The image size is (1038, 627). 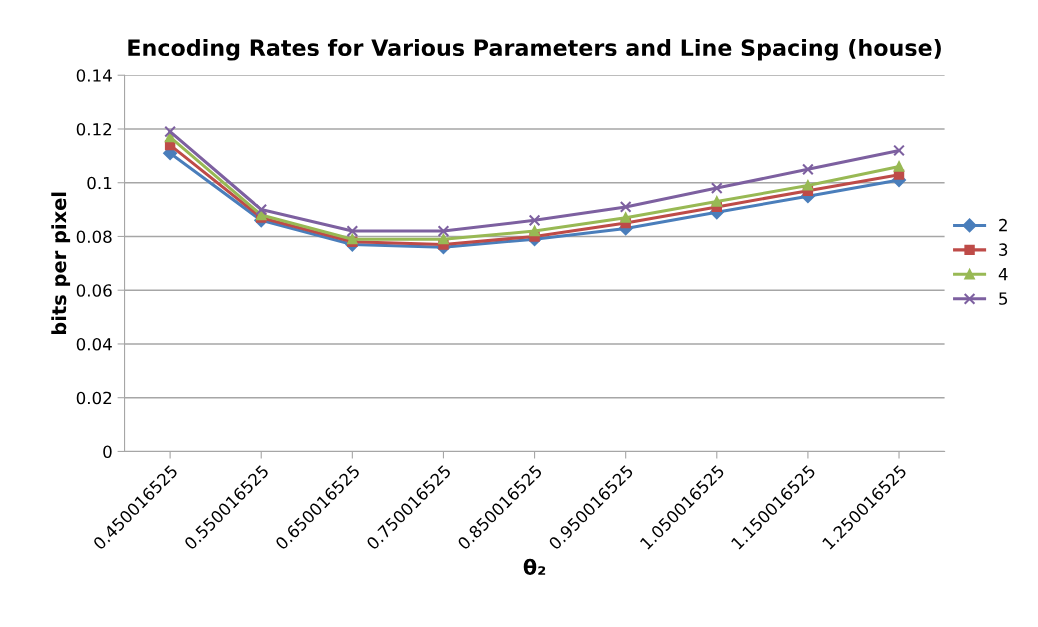 What do you see at coordinates (99, 183) in the screenshot?
I see `y-tick-label: 0.1` at bounding box center [99, 183].